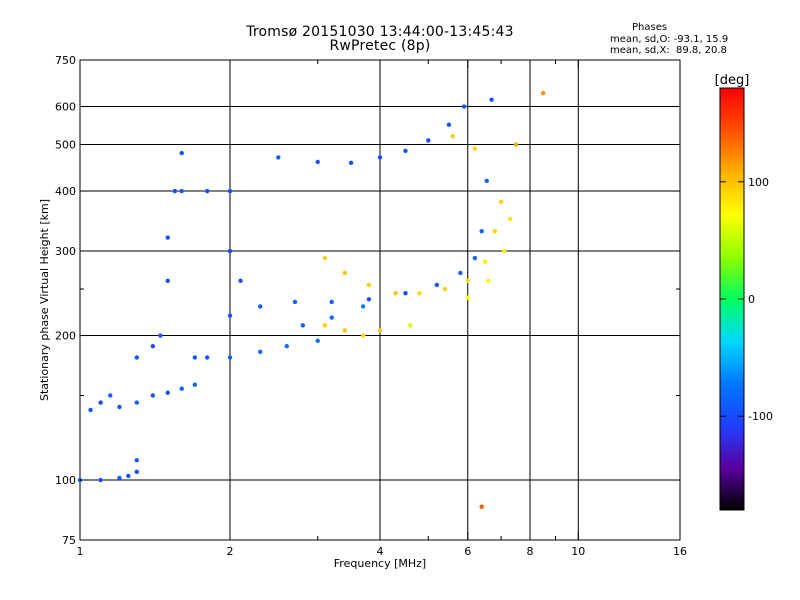  Describe the element at coordinates (680, 551) in the screenshot. I see `x-tick-label: 16` at that location.